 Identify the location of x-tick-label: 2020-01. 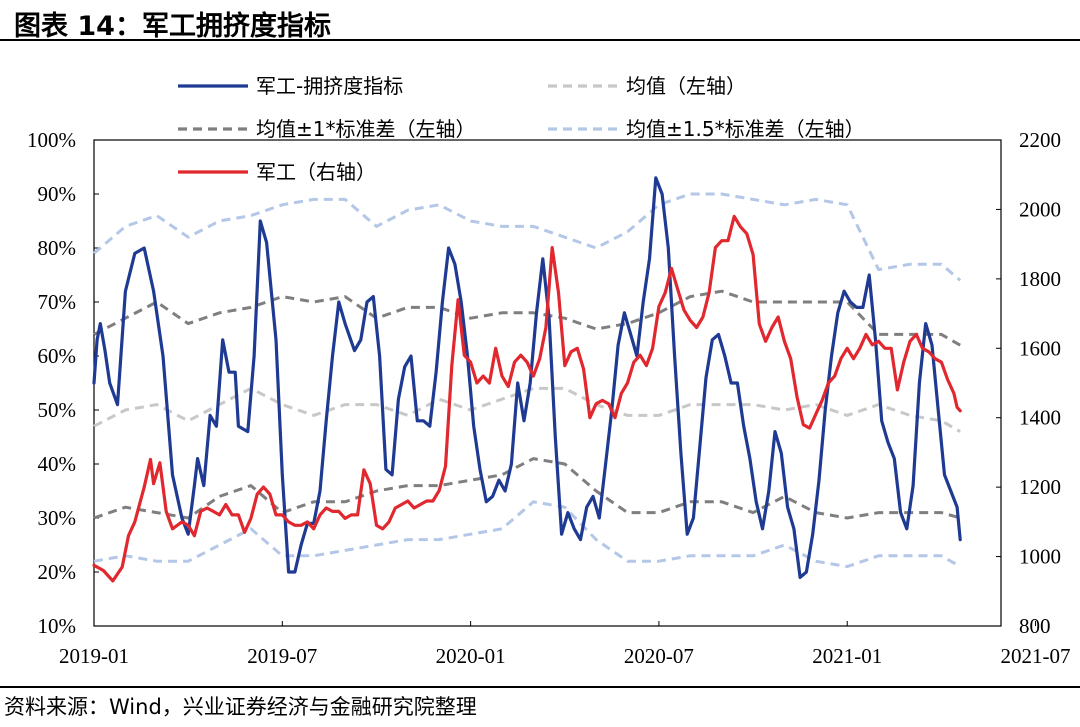
(471, 656).